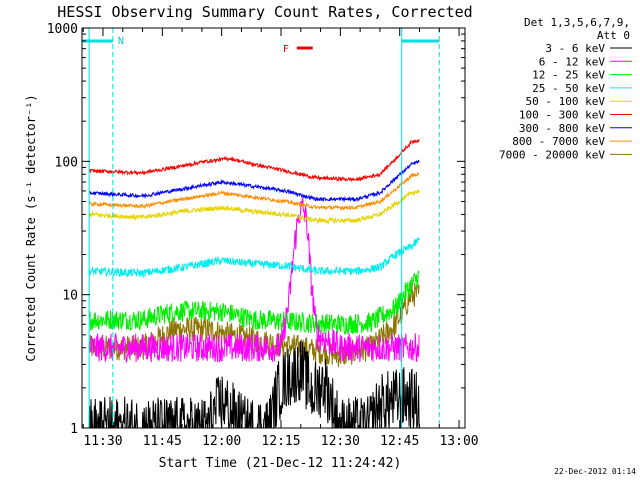 The image size is (640, 480). I want to click on legend-entry-label-1: 6 - 12 keV, so click(572, 61).